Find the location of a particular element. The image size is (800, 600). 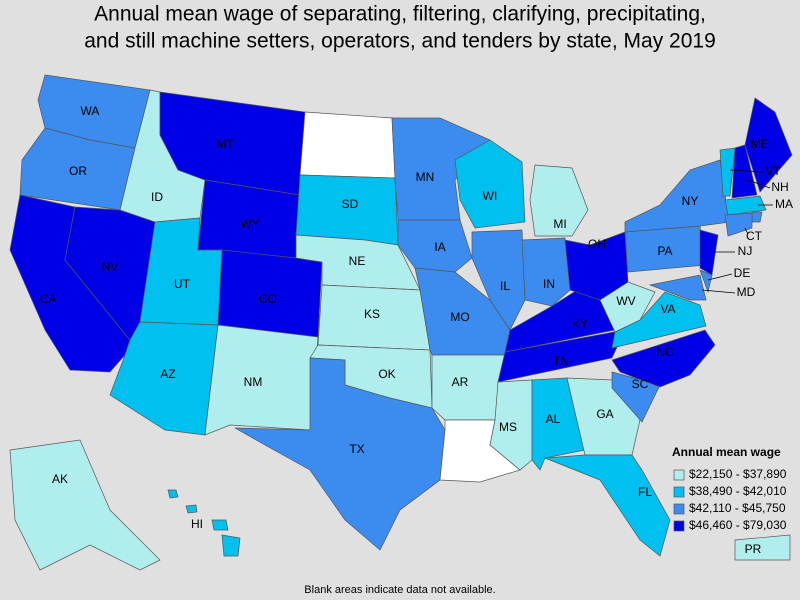

state-label: MI is located at coordinates (559, 224).